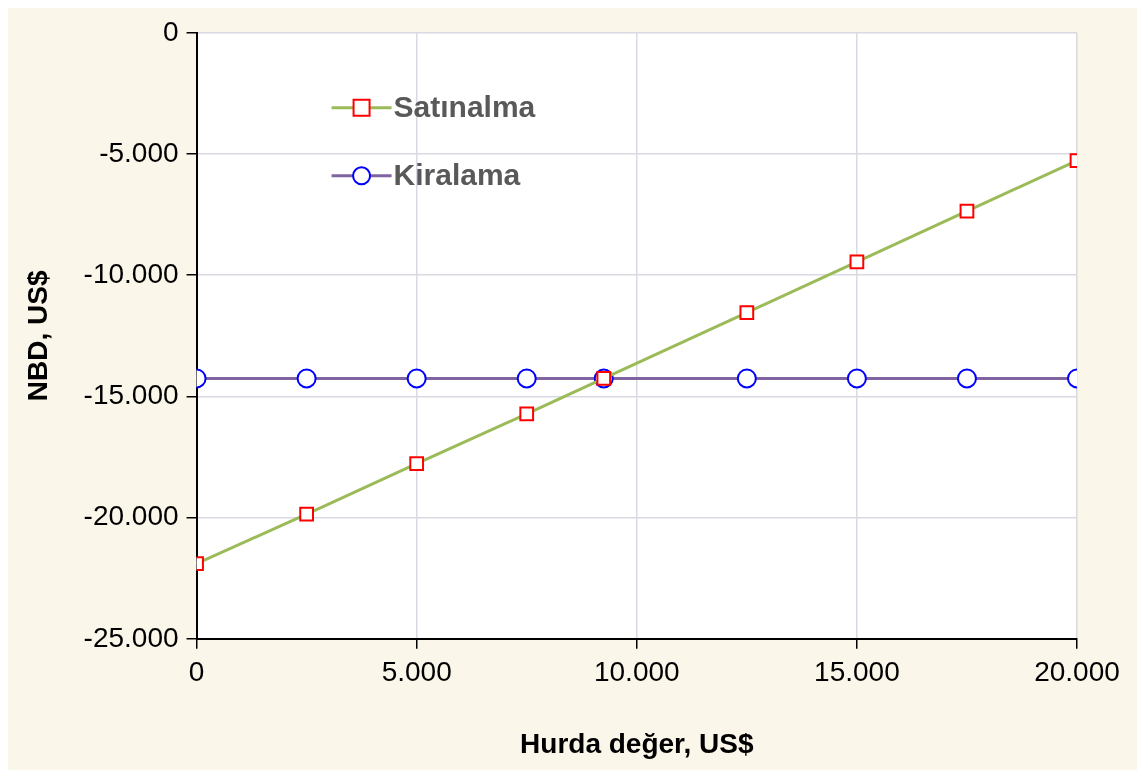 The height and width of the screenshot is (778, 1145). Describe the element at coordinates (139, 152) in the screenshot. I see `y-tick-label: -5.000` at that location.